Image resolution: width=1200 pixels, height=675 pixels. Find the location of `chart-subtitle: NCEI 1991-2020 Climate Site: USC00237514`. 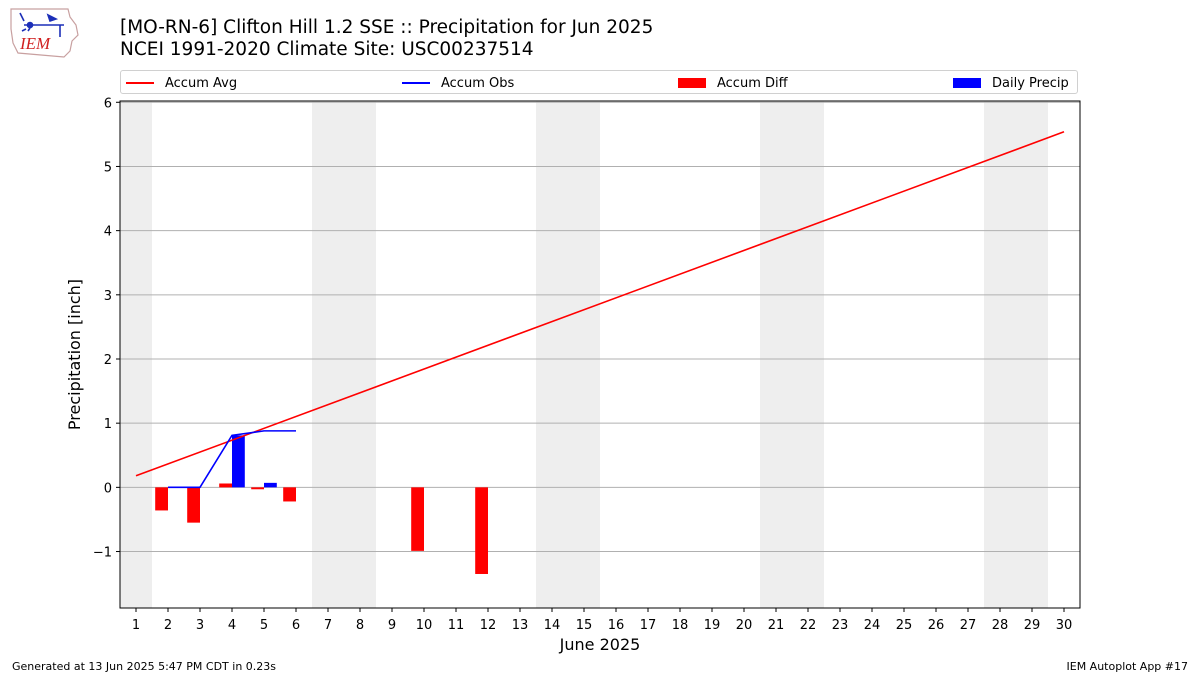

chart-subtitle: NCEI 1991-2020 Climate Site: USC00237514 is located at coordinates (327, 49).